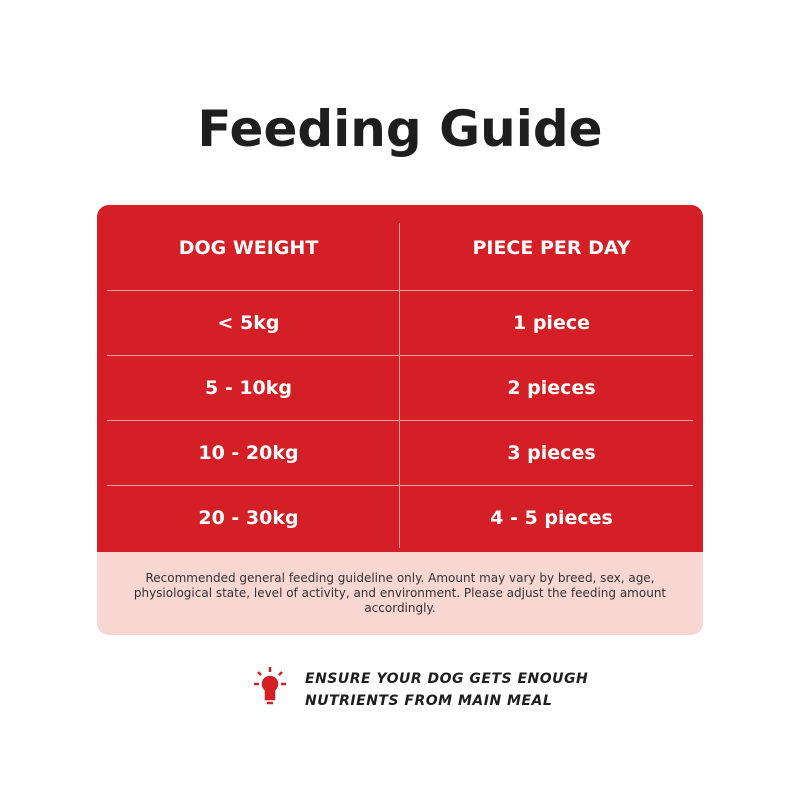  Describe the element at coordinates (248, 518) in the screenshot. I see `table-cell: 20 - 30kg` at that location.